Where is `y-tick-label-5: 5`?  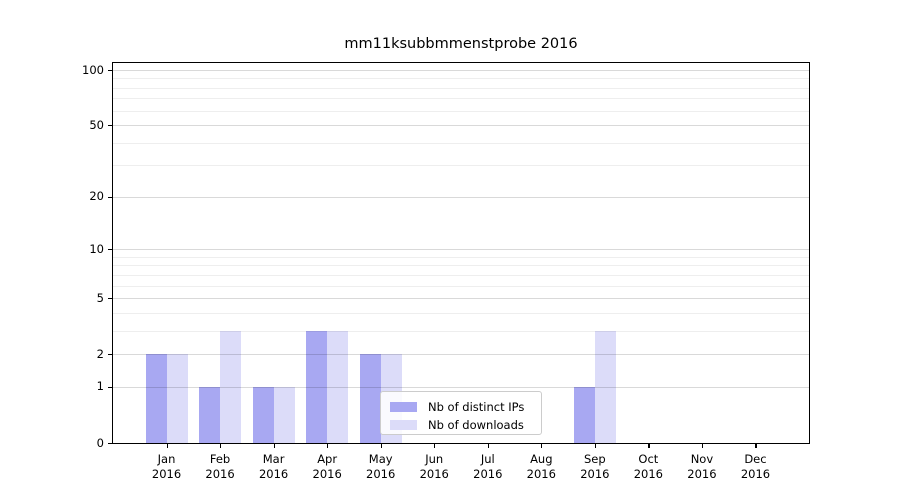 y-tick-label-5: 5 is located at coordinates (100, 297).